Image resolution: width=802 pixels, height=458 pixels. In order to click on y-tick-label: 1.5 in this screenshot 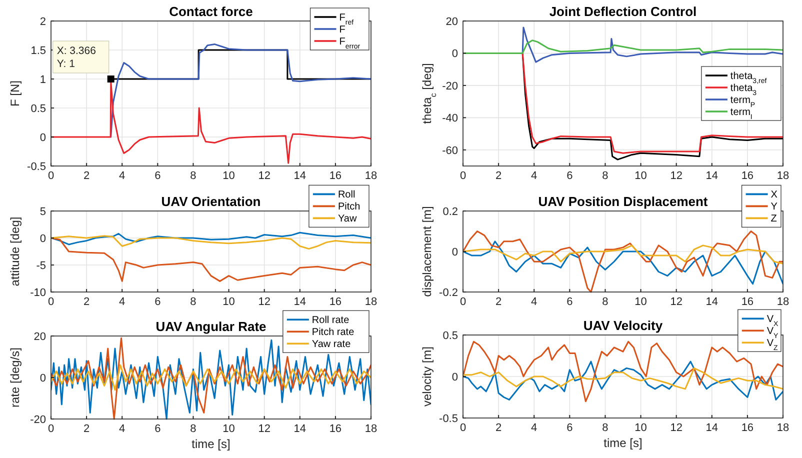, I will do `click(38, 51)`.